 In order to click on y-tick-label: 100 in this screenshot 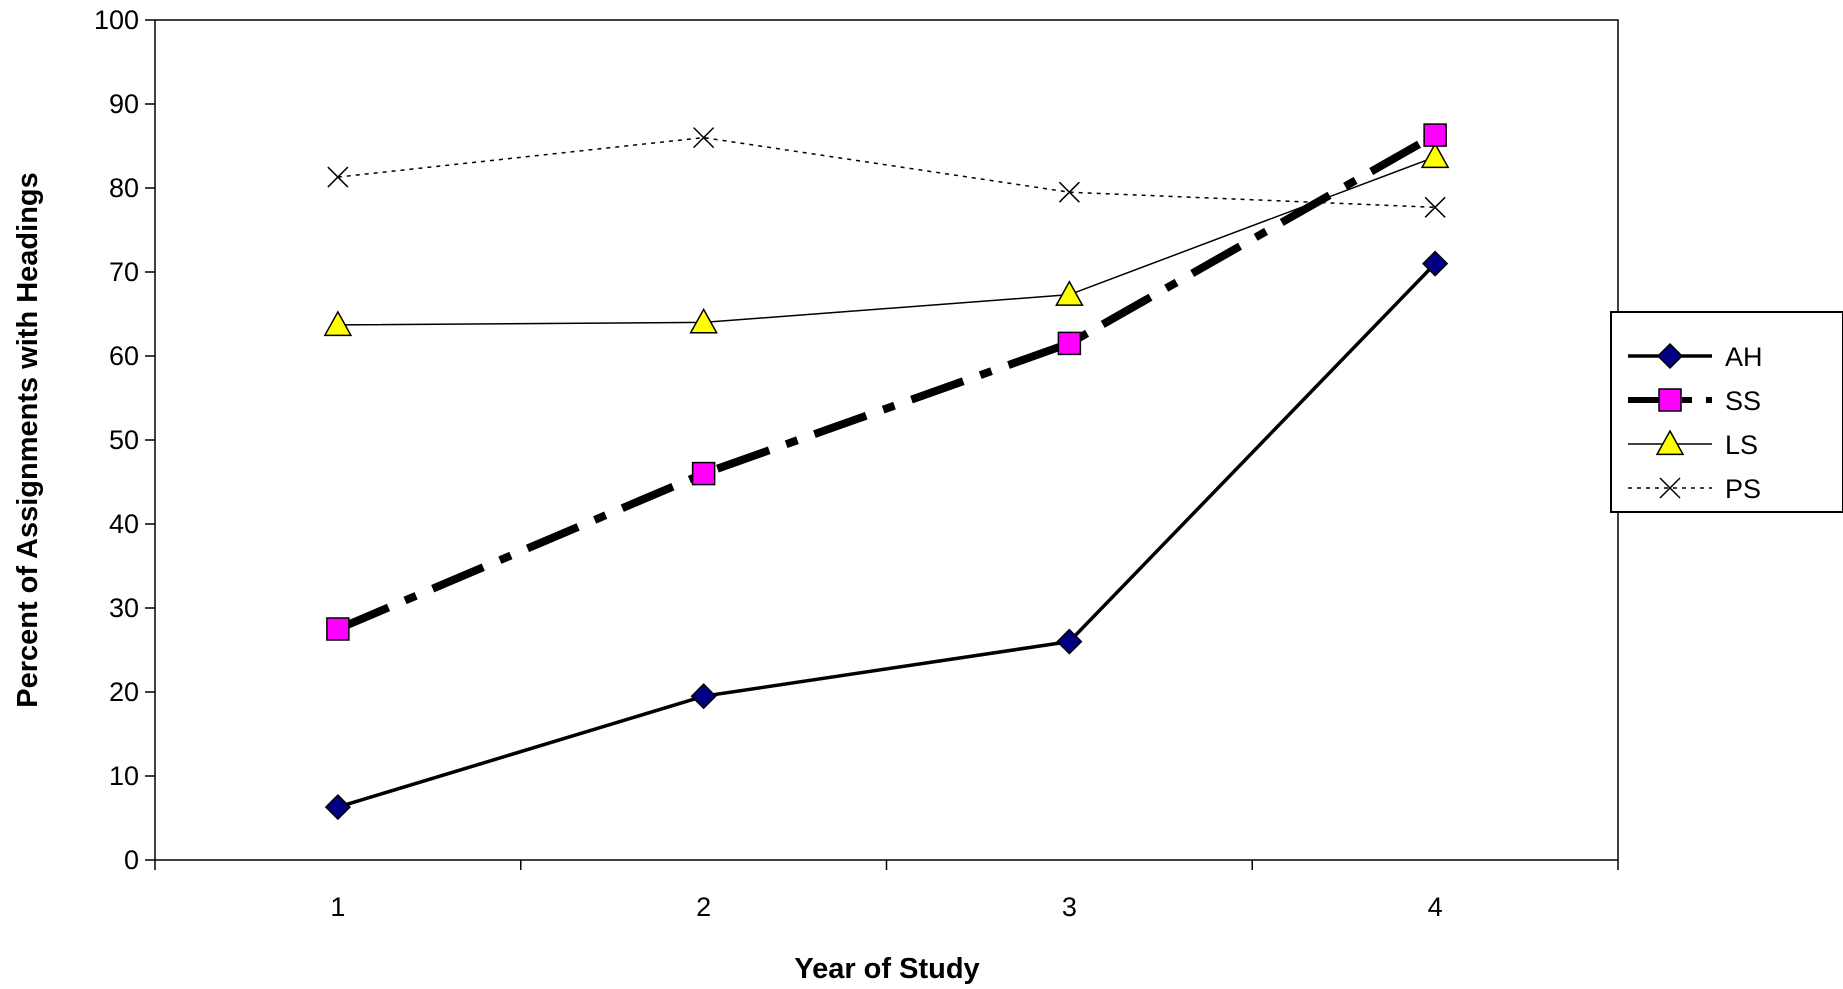, I will do `click(116, 20)`.